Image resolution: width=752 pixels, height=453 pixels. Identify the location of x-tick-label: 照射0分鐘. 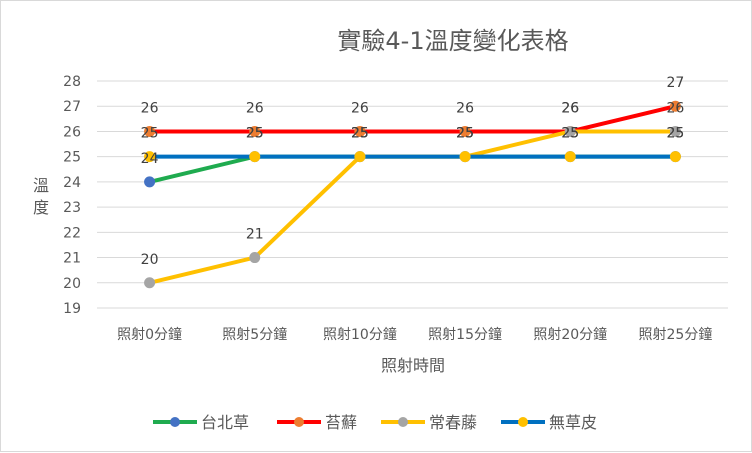
(149, 334).